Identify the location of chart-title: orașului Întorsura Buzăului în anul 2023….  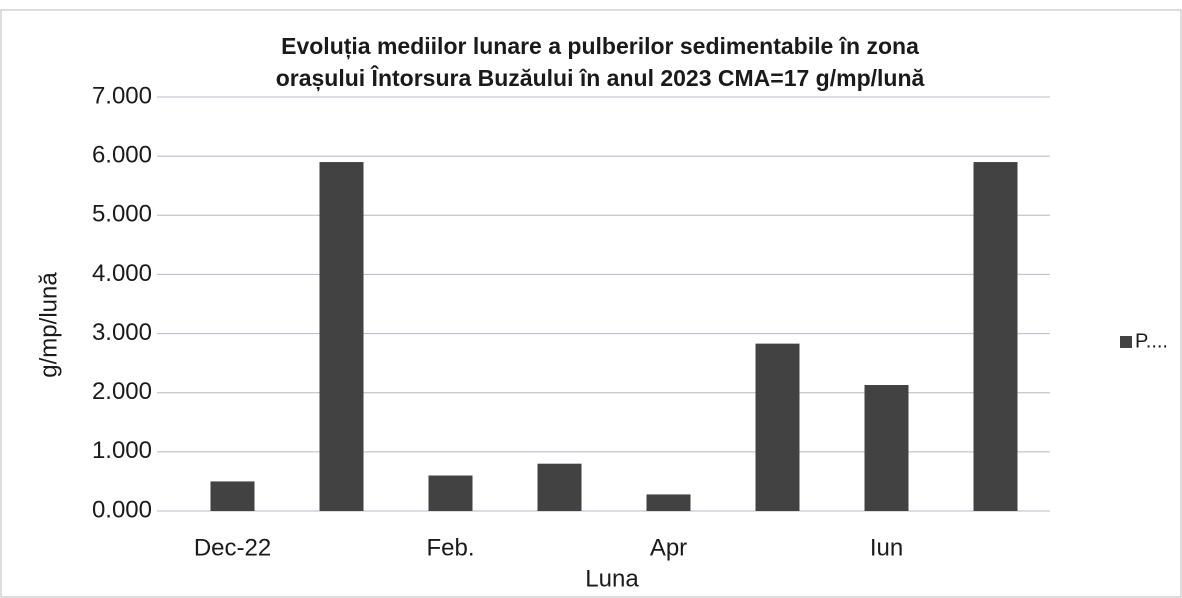
(600, 78).